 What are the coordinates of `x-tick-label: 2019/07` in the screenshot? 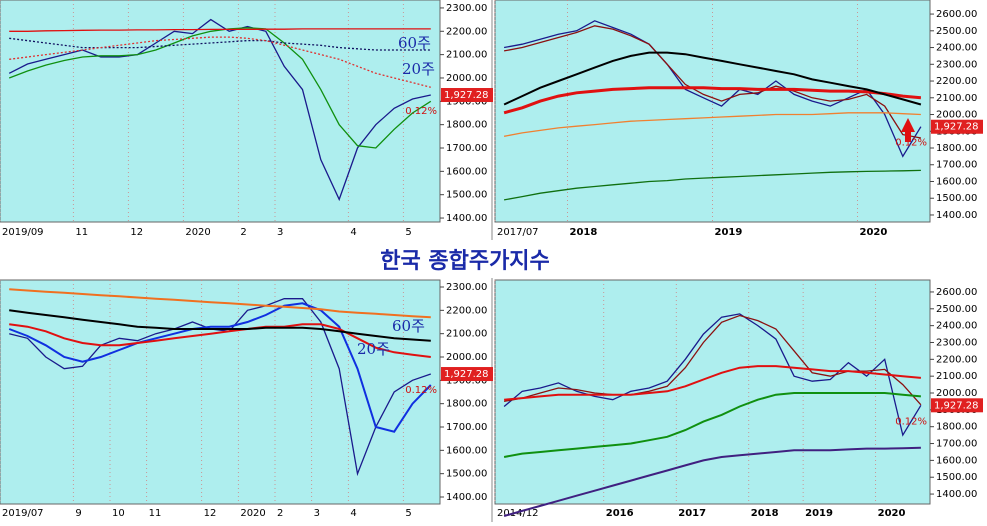 It's located at (23, 513).